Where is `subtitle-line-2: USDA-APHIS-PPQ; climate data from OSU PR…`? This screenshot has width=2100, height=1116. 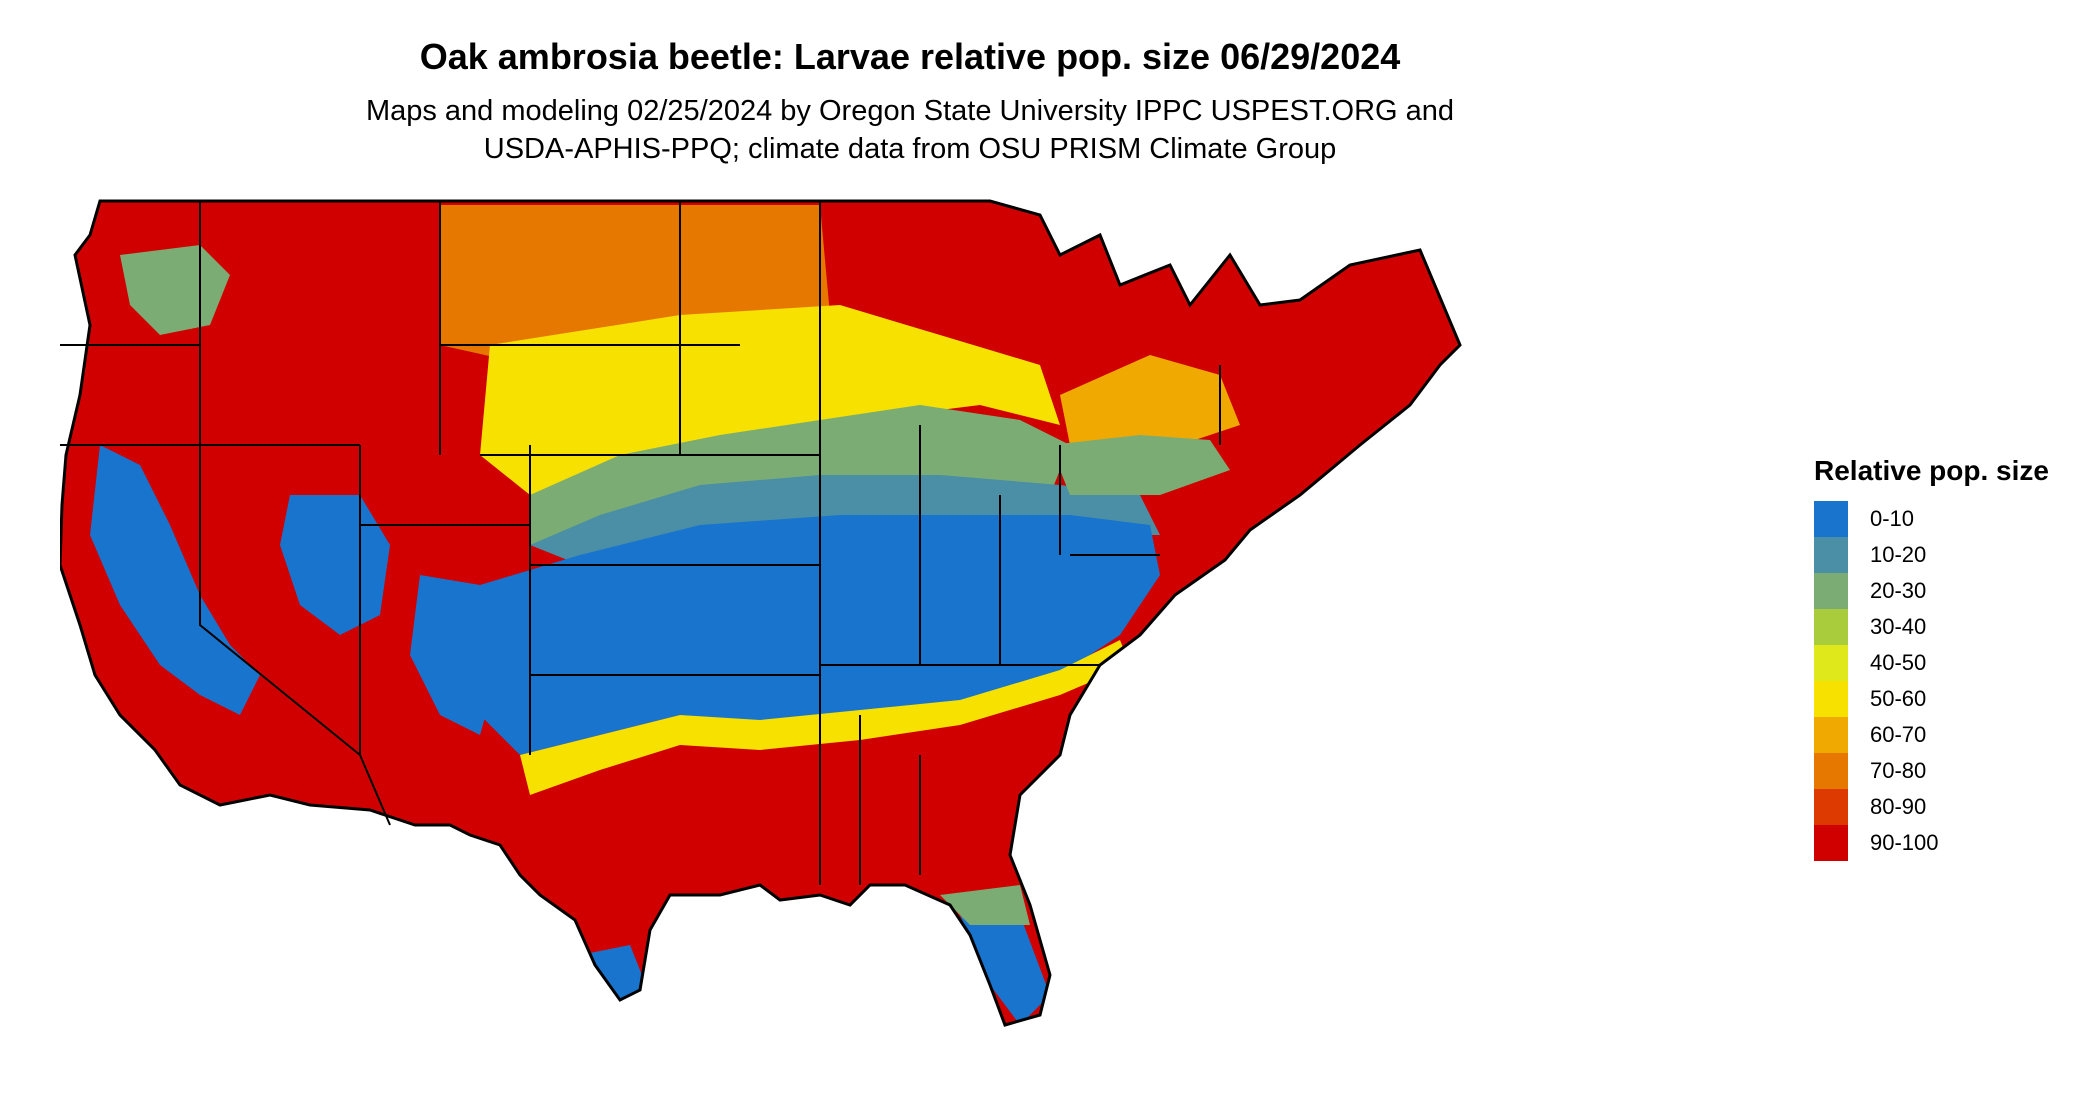 subtitle-line-2: USDA-APHIS-PPQ; climate data from OSU PR… is located at coordinates (910, 149).